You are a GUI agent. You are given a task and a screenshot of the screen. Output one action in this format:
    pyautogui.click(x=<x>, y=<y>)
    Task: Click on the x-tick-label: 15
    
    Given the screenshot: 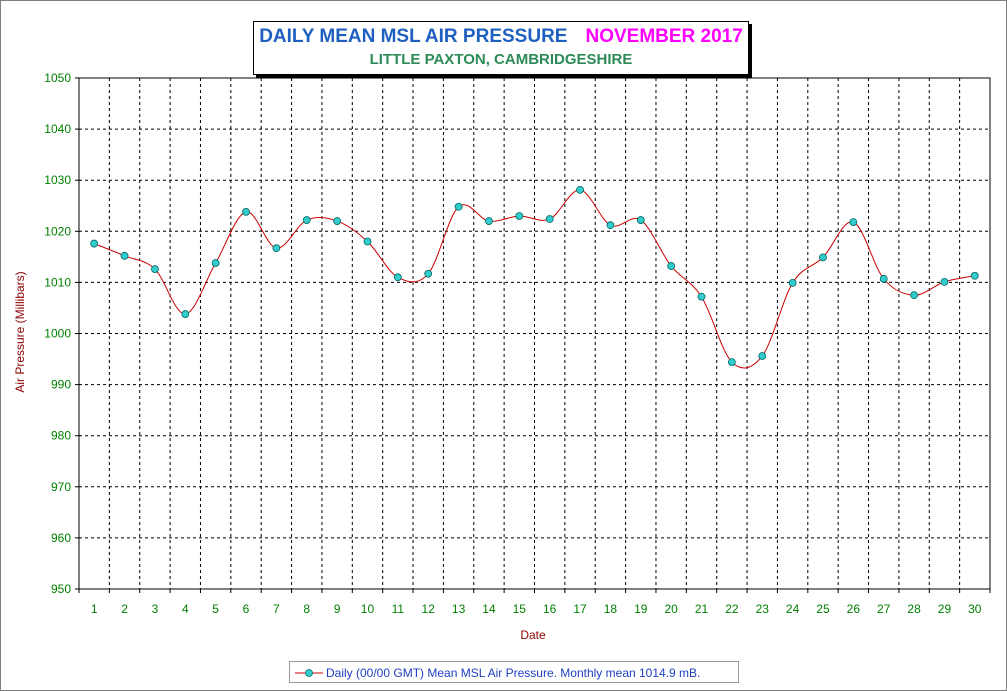 What is the action you would take?
    pyautogui.click(x=520, y=609)
    